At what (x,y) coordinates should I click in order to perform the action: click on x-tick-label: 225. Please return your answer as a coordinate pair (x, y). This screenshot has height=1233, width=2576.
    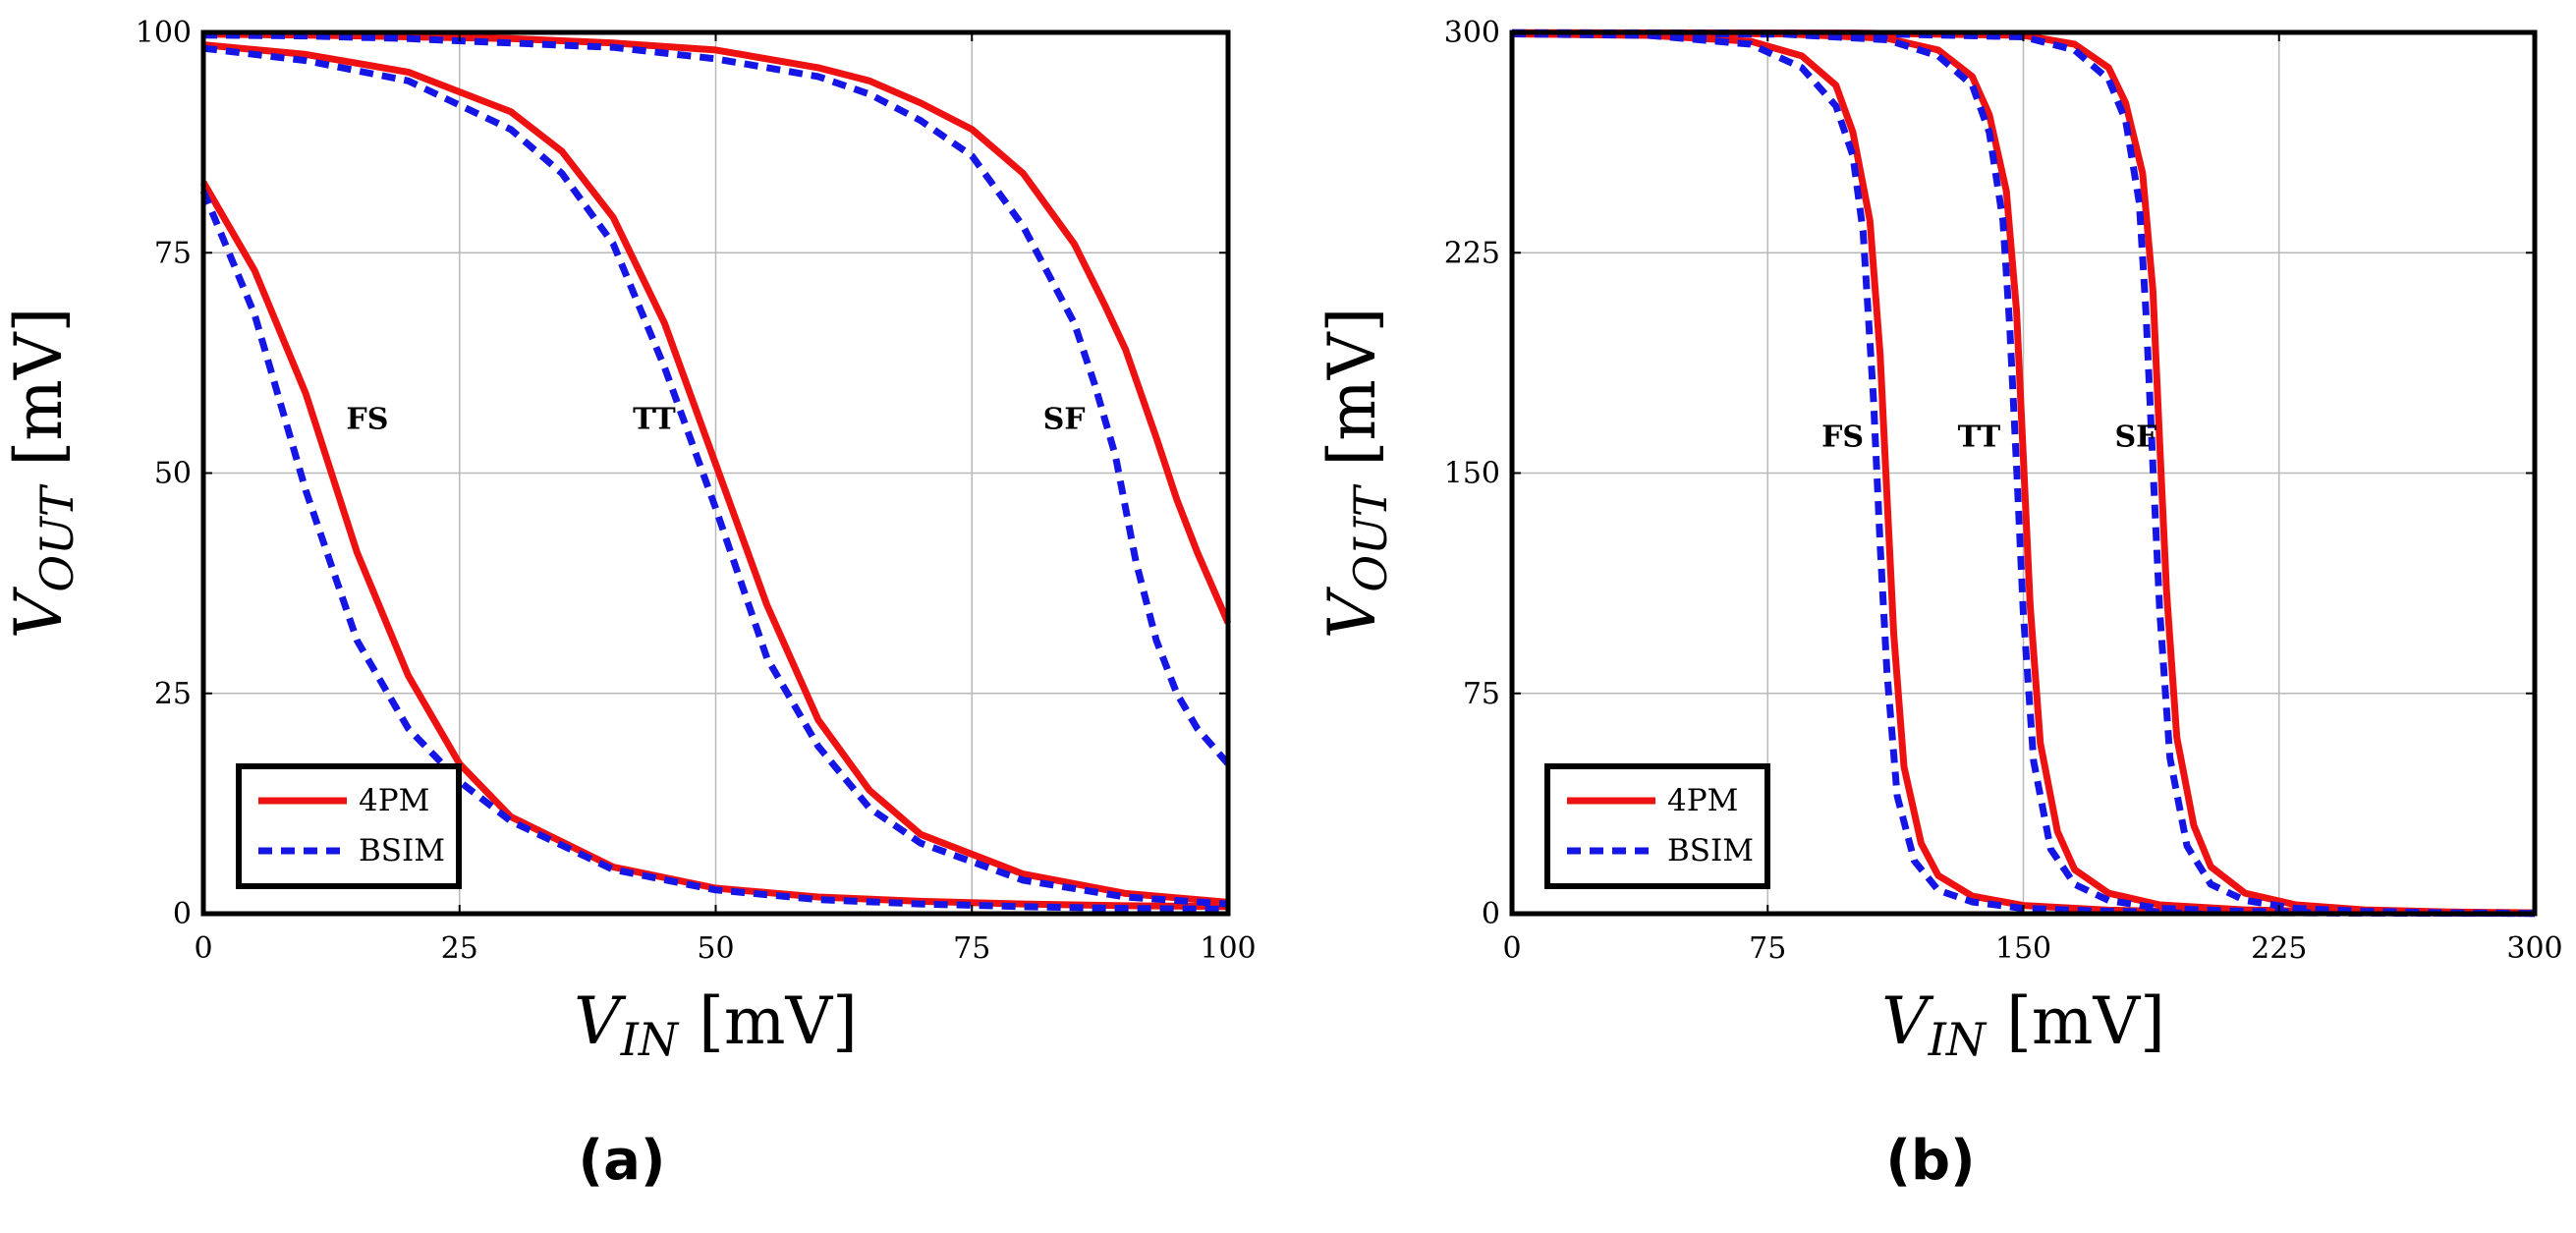
    Looking at the image, I should click on (2279, 948).